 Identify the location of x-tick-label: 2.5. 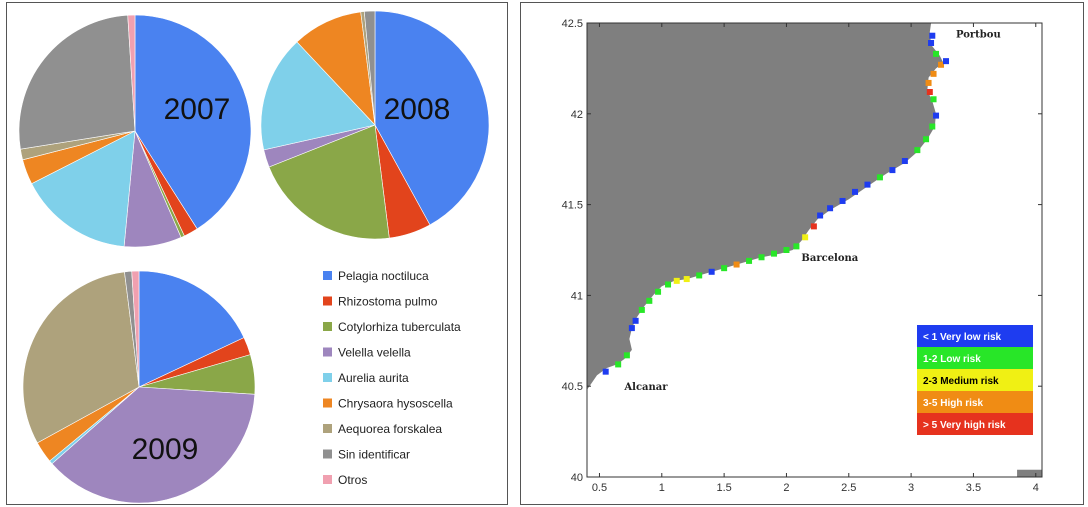
(848, 488).